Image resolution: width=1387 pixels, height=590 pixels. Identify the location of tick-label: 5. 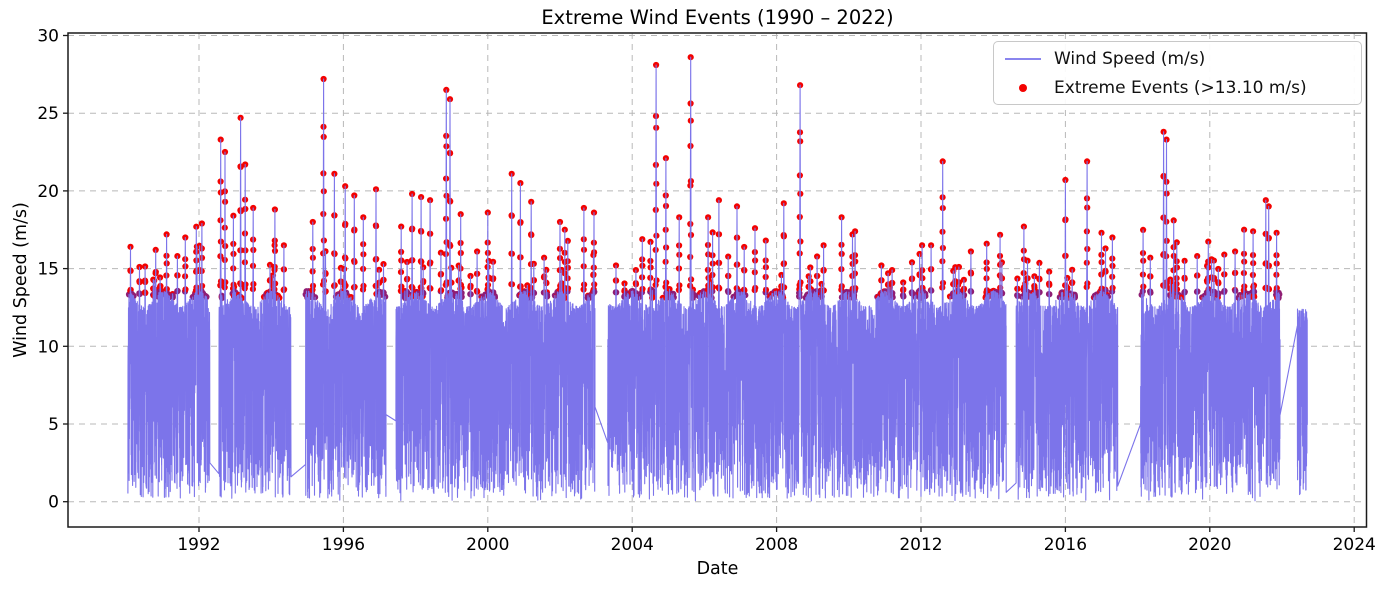
(53, 425).